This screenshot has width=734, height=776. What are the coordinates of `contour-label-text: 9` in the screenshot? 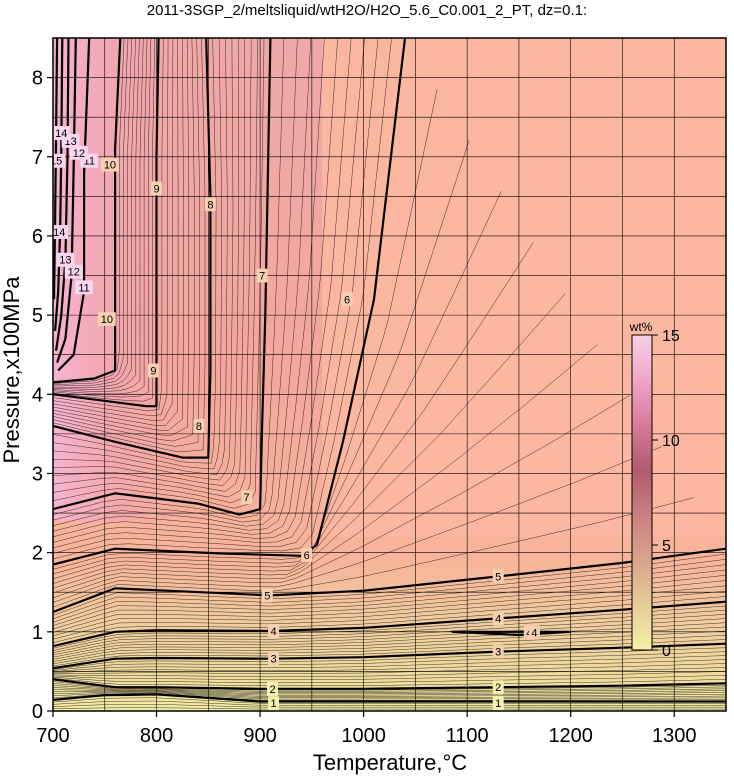 It's located at (153, 372).